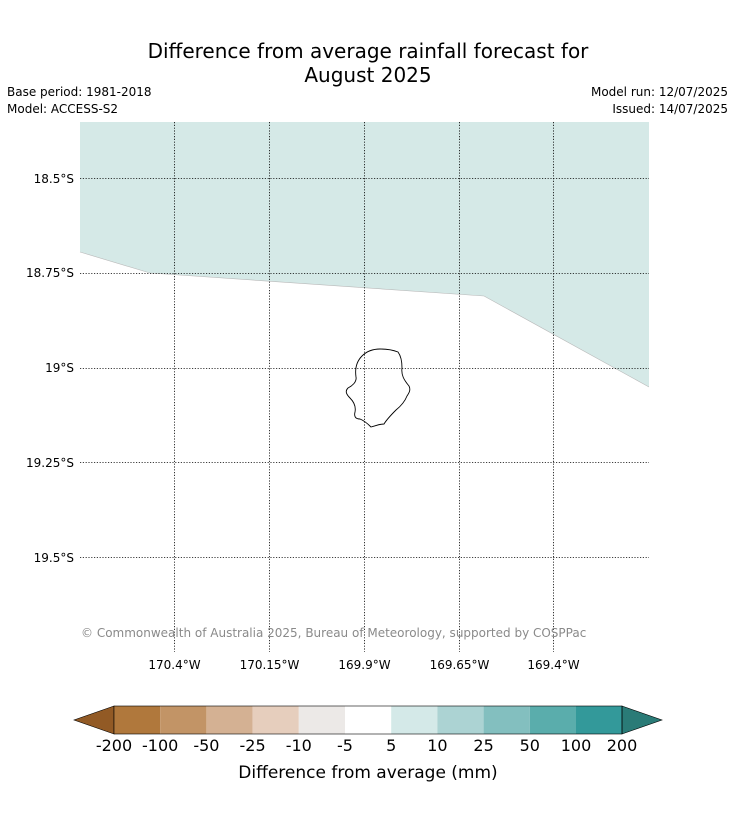 The height and width of the screenshot is (816, 736). What do you see at coordinates (483, 745) in the screenshot?
I see `colorbar-tick-9: 25` at bounding box center [483, 745].